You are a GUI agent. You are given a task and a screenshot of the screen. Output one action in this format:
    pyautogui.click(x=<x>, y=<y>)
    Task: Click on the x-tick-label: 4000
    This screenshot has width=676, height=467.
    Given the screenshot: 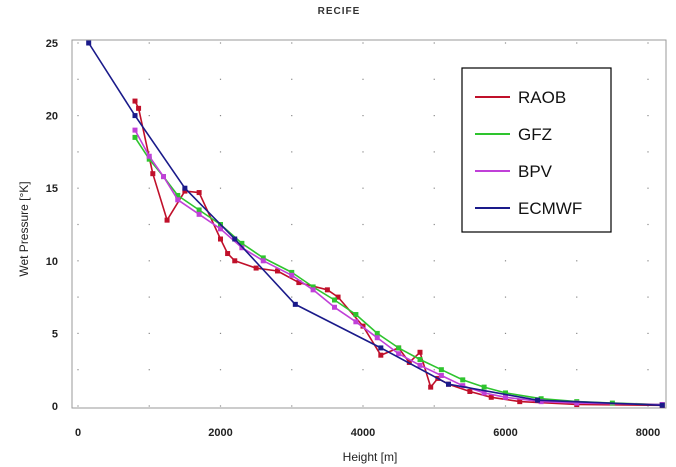 What is the action you would take?
    pyautogui.click(x=363, y=433)
    